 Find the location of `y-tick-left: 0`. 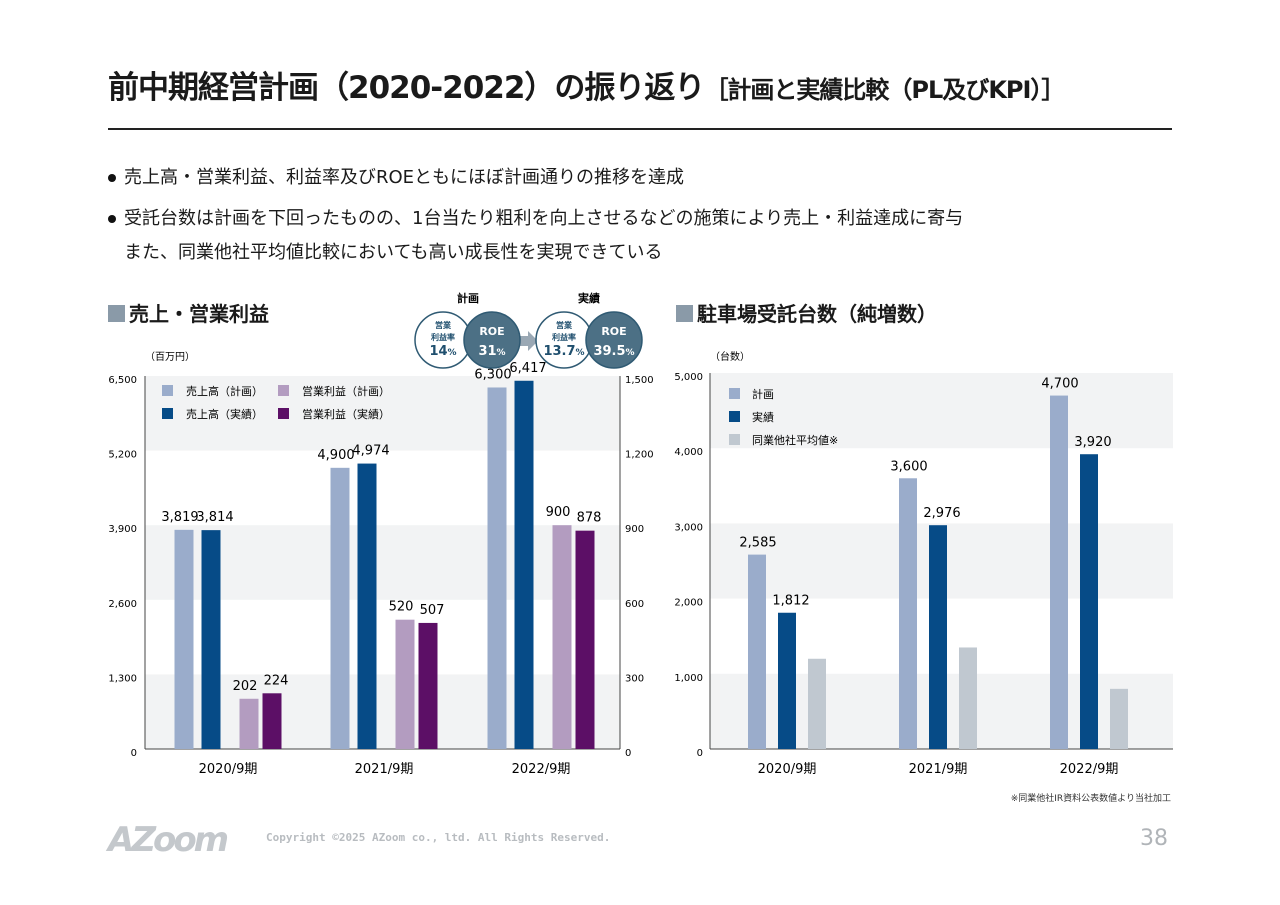

y-tick-left: 0 is located at coordinates (134, 753).